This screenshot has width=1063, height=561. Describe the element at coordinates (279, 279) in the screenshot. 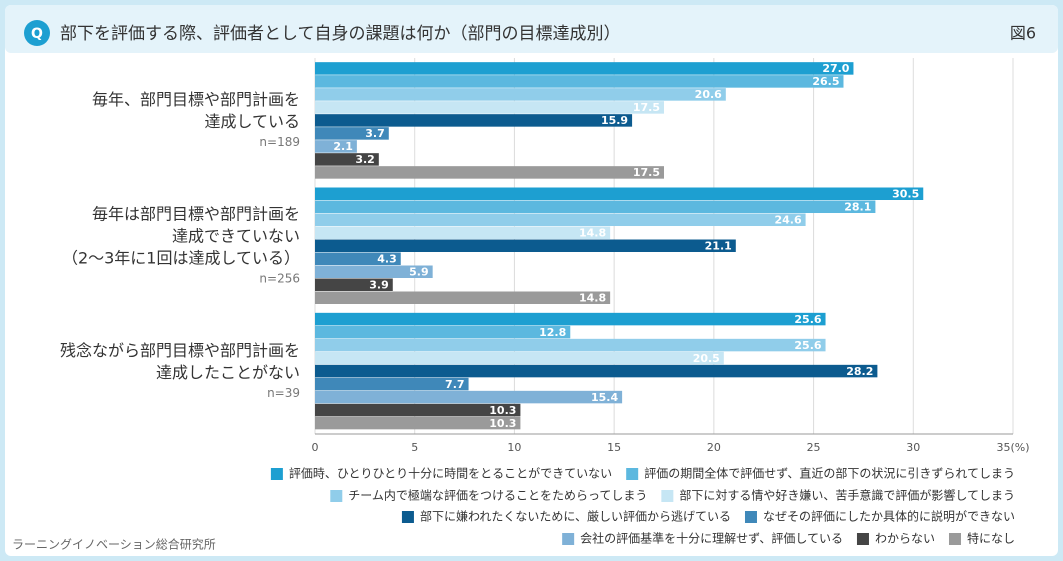

I see `category-note: n=256` at that location.